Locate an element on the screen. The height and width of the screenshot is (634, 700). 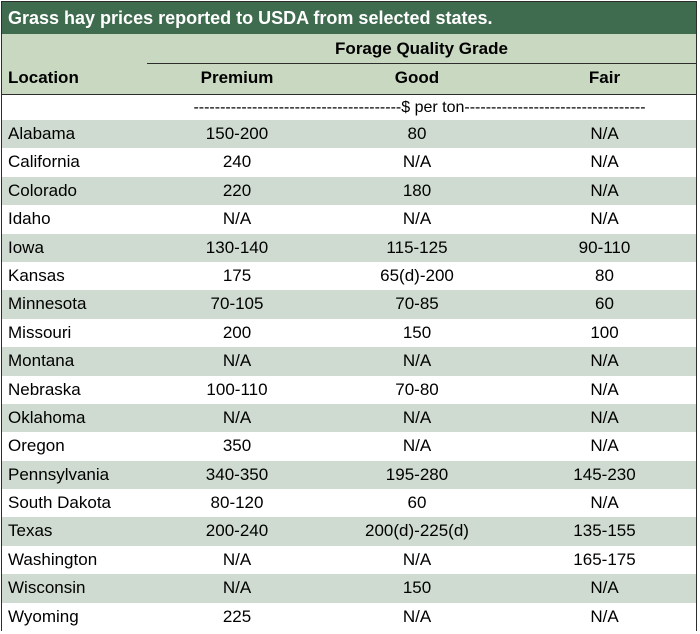
location-cell: Wyoming is located at coordinates (43, 616).